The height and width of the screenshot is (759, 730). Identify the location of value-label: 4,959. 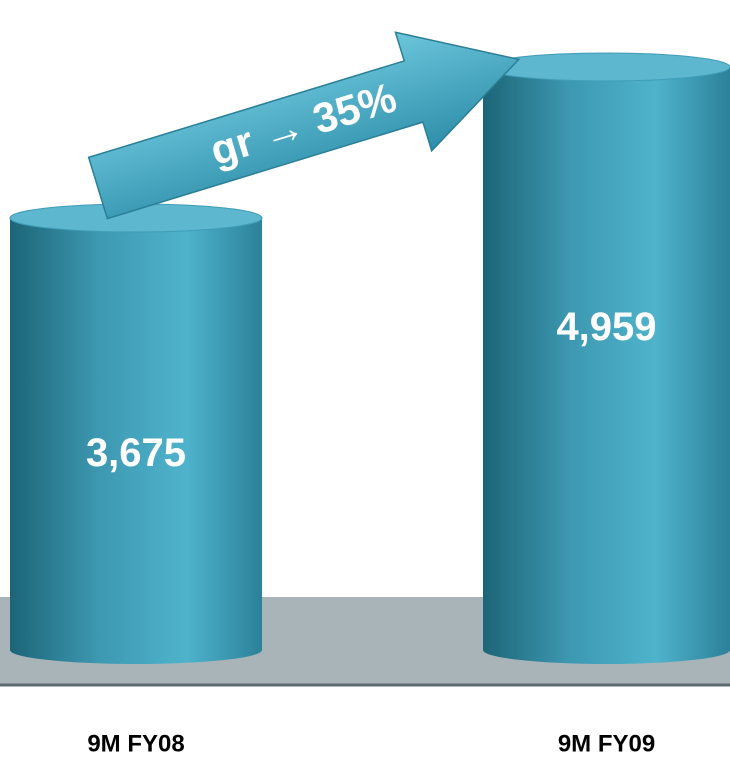
(606, 327).